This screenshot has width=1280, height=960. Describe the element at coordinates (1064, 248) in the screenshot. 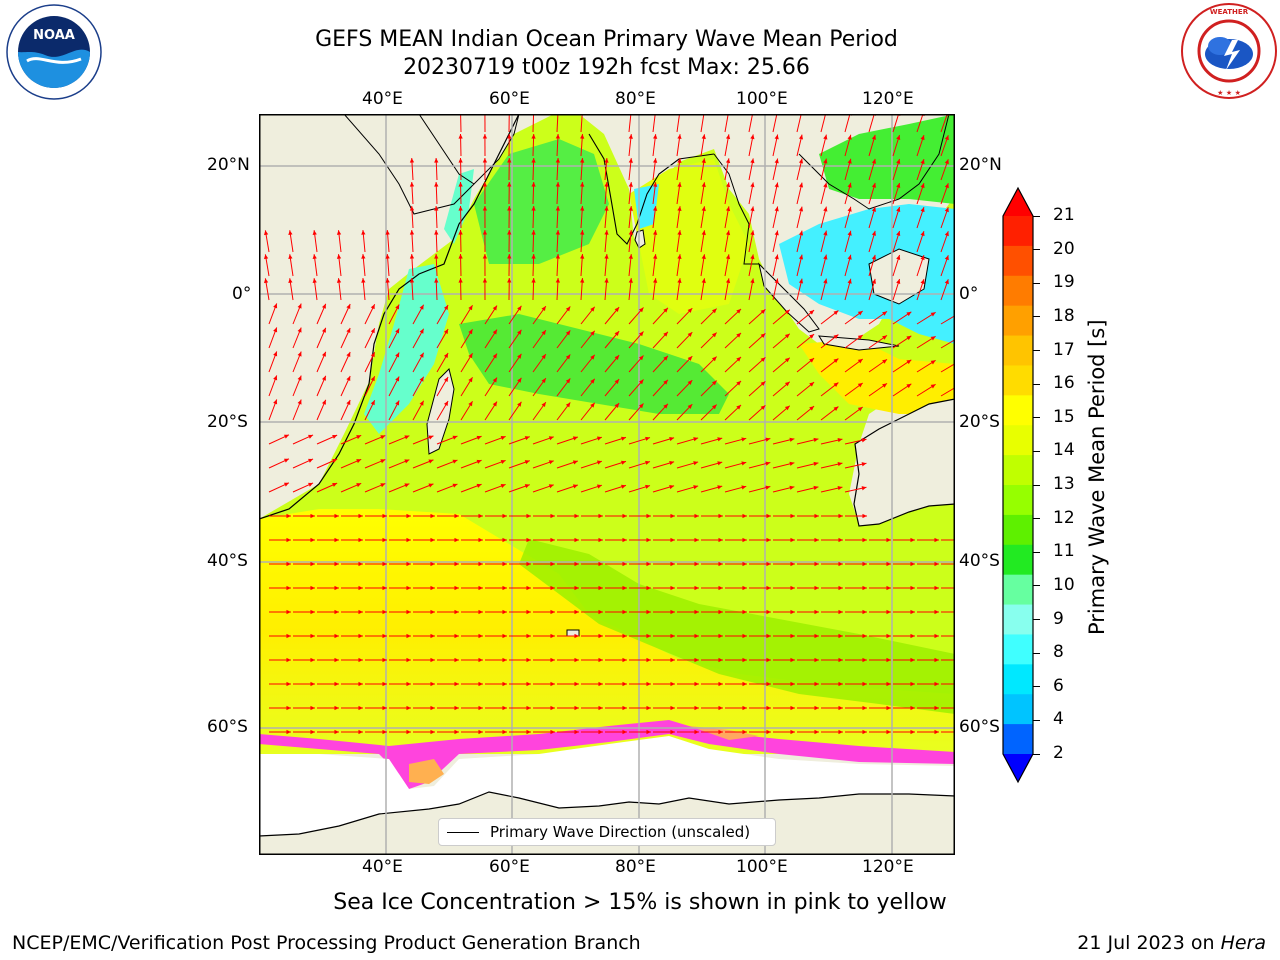

I see `colorbar-tick-label: 20` at that location.